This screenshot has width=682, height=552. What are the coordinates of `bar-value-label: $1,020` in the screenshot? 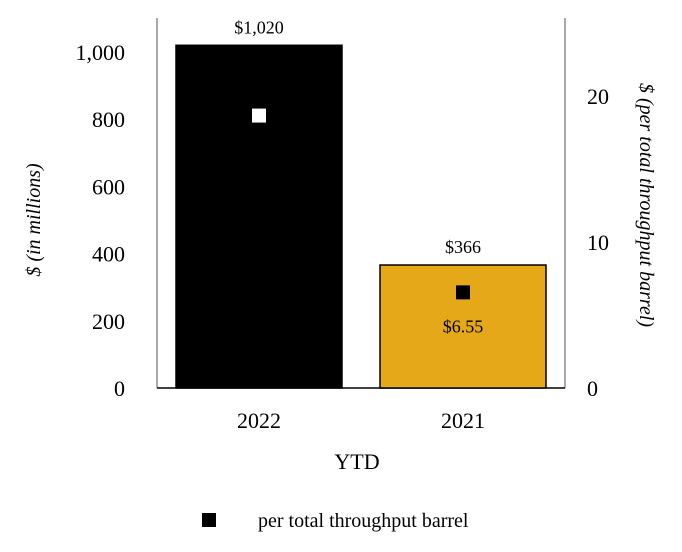 It's located at (259, 27).